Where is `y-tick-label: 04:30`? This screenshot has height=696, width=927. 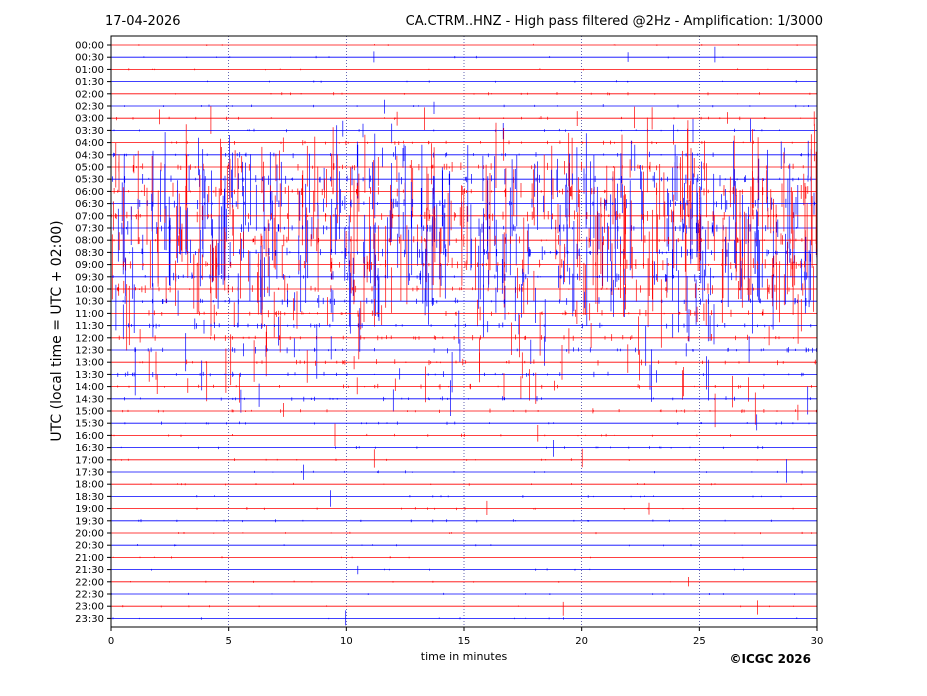 y-tick-label: 04:30 is located at coordinates (89, 155).